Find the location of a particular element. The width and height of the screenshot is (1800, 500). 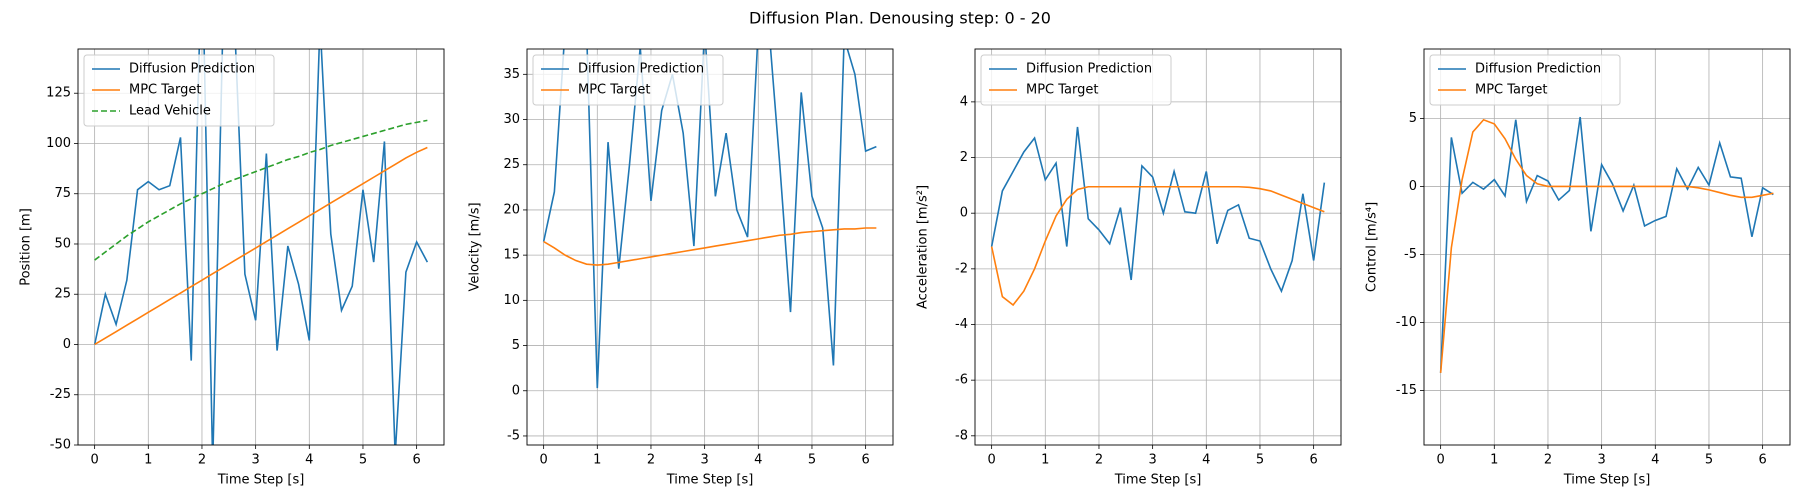

y-tick-label: -4 is located at coordinates (961, 324).